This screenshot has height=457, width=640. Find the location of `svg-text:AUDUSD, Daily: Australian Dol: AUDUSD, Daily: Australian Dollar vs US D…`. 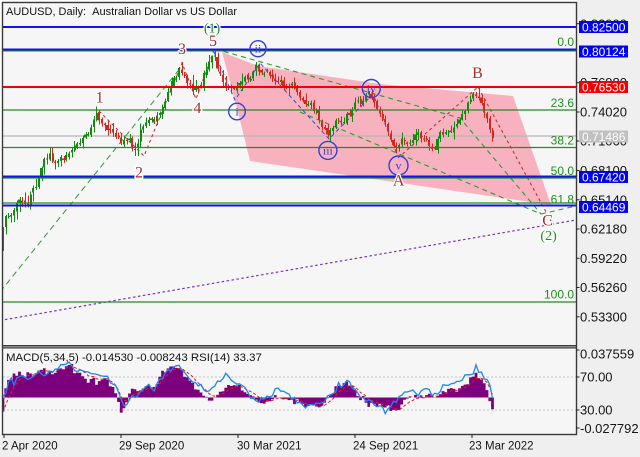

svg-text:AUDUSD, Daily: Australian Dol: AUDUSD, Daily: Australian Dollar vs US D… is located at coordinates (121, 12).